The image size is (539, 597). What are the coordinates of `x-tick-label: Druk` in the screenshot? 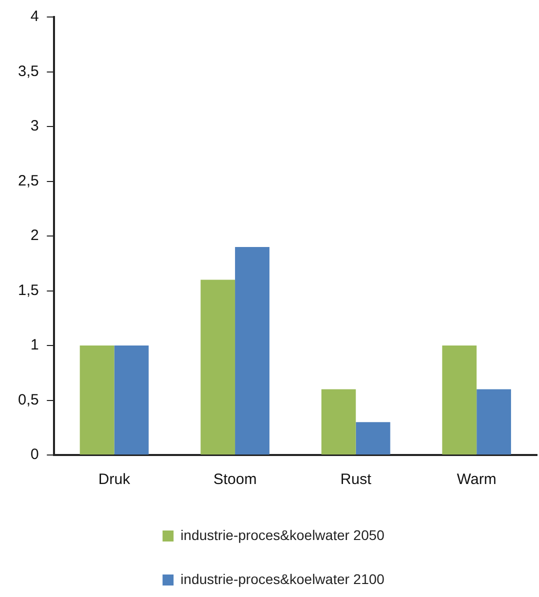 It's located at (114, 479).